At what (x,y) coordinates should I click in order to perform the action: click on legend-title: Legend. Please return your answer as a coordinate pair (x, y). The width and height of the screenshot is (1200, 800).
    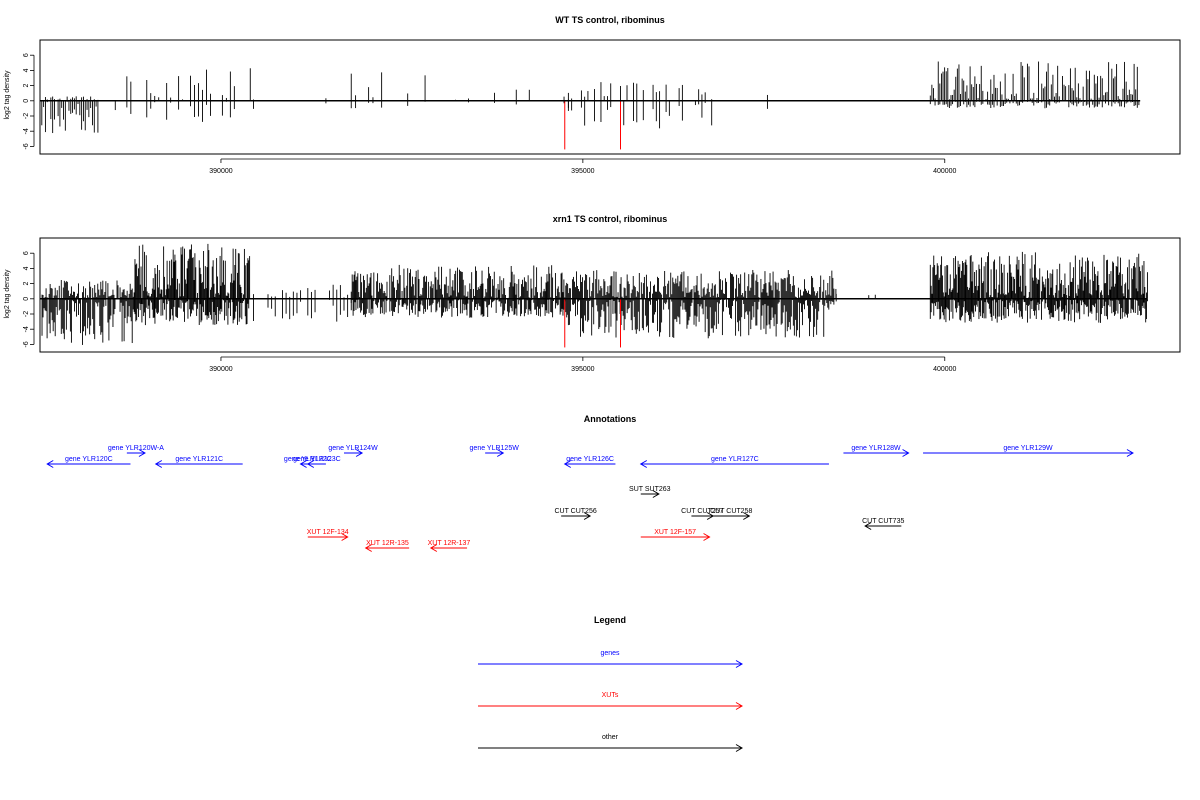
    Looking at the image, I should click on (610, 620).